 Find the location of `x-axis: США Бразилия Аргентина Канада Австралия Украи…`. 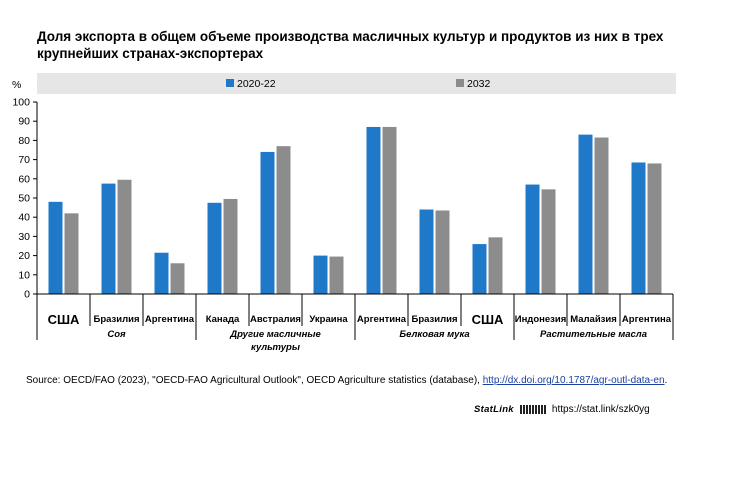

x-axis: США Бразилия Аргентина Канада Австралия Украи… is located at coordinates (355, 323).